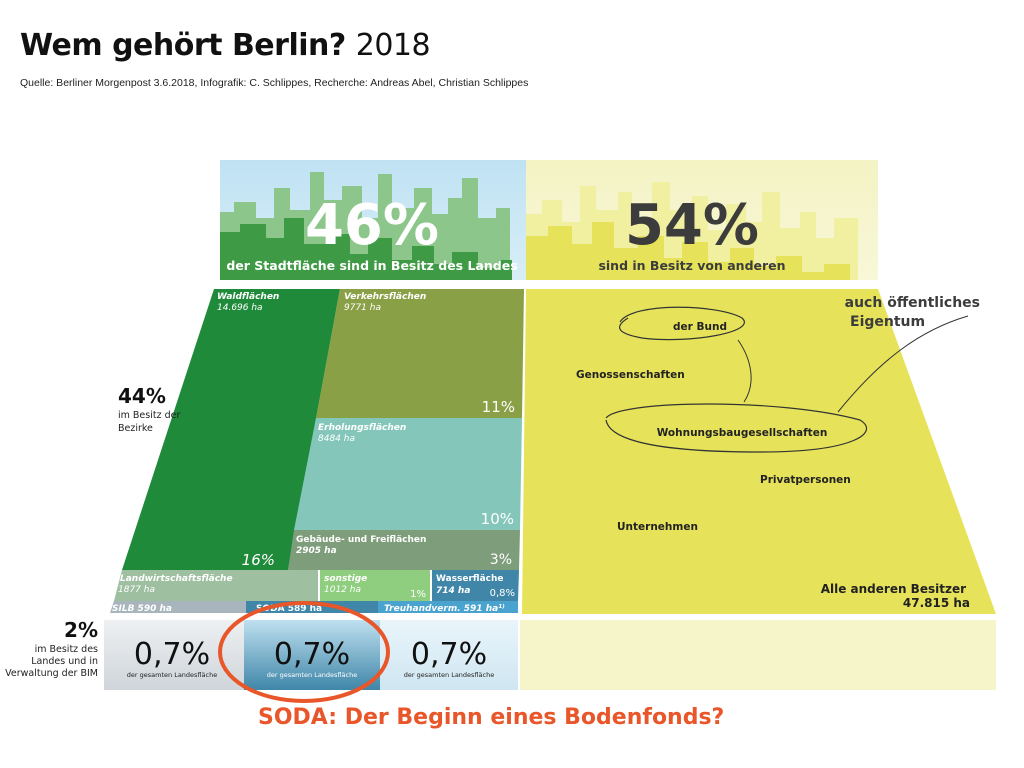 Image resolution: width=1024 pixels, height=768 pixels. I want to click on label-wasser-area: 714 ha, so click(453, 591).